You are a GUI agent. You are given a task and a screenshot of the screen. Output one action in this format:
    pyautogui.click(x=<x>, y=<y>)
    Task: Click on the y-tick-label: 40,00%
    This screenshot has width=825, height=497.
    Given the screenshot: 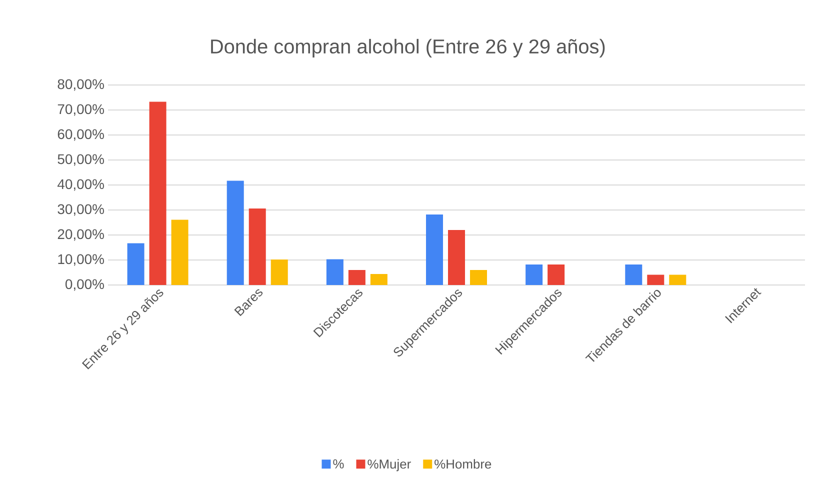 What is the action you would take?
    pyautogui.click(x=80, y=185)
    